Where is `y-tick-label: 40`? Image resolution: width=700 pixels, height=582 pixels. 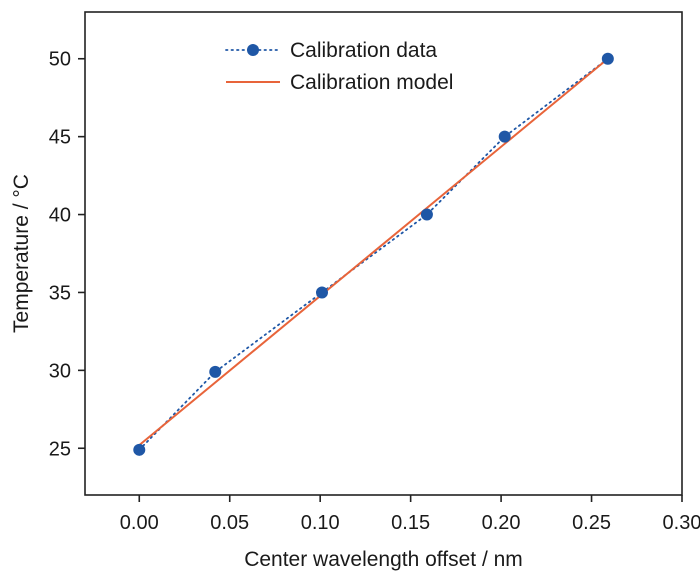
y-tick-label: 40 is located at coordinates (60, 216).